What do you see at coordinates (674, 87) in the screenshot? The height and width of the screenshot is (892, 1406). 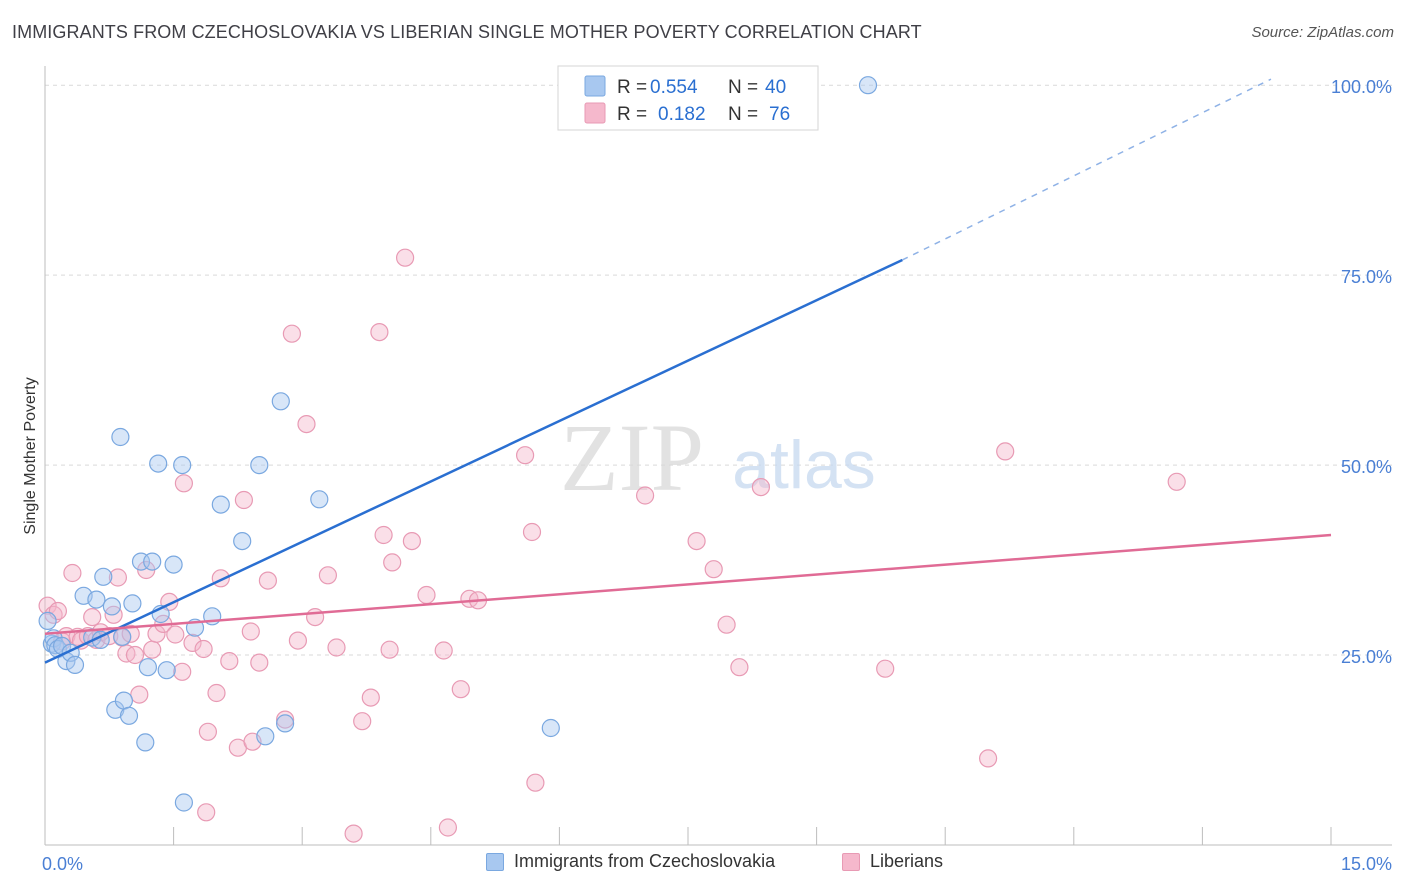 I see `stats-legend-r-value-blue: 0.554` at bounding box center [674, 87].